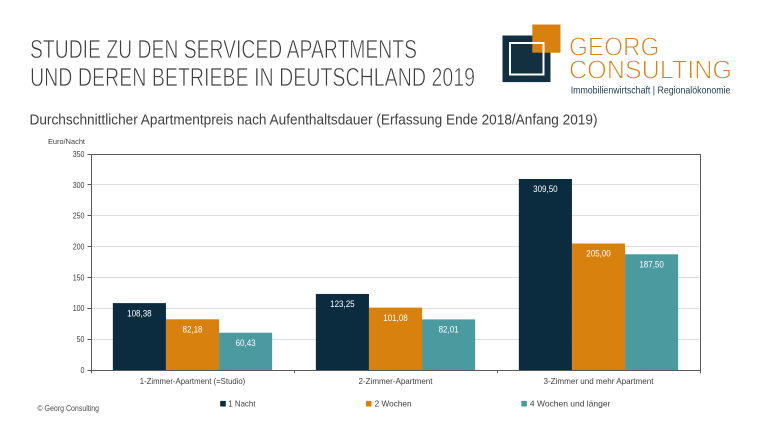 This screenshot has height=428, width=760. What do you see at coordinates (79, 216) in the screenshot?
I see `svg-text: 250` at bounding box center [79, 216].